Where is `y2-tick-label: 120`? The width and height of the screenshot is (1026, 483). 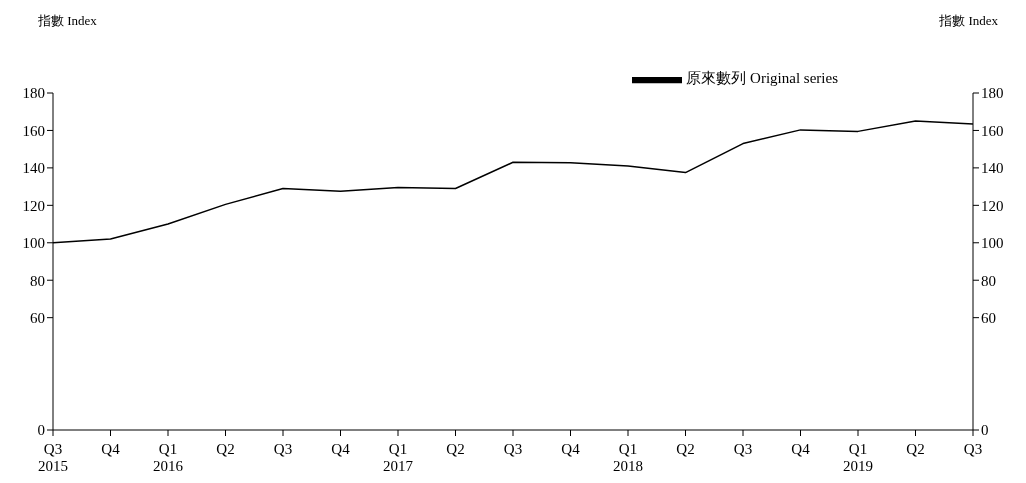
y2-tick-label: 120 is located at coordinates (992, 205).